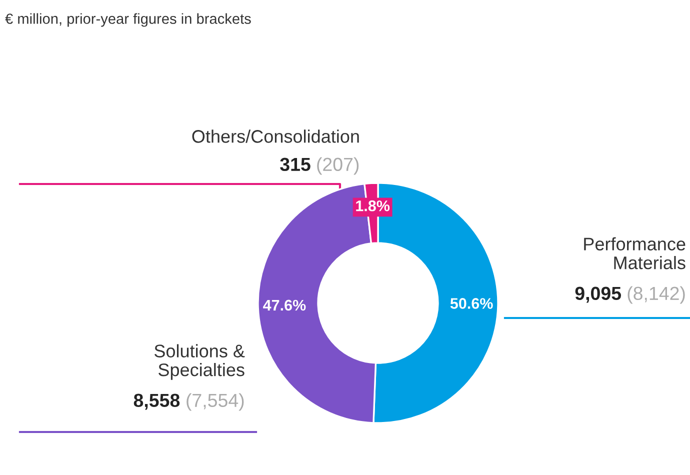 This screenshot has width=690, height=475. What do you see at coordinates (656, 295) in the screenshot?
I see `text: (8,142)` at bounding box center [656, 295].